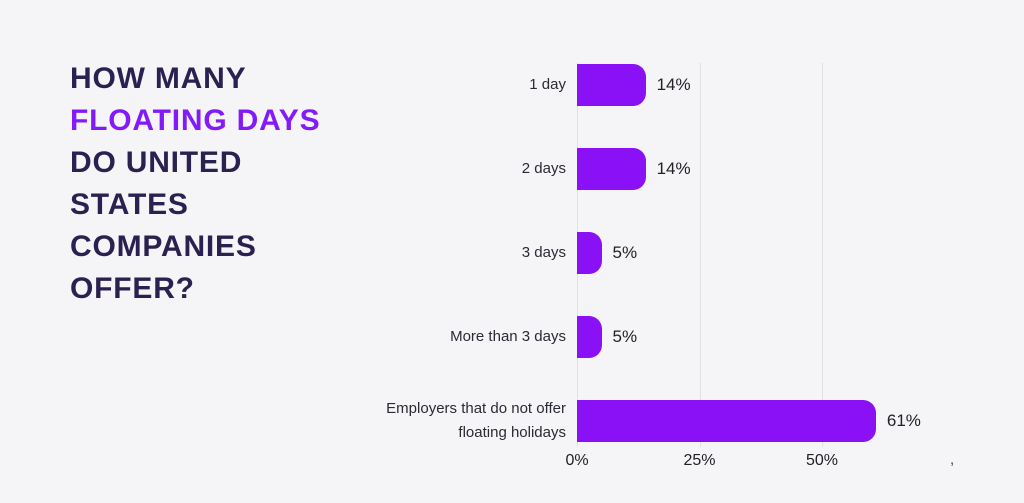 The height and width of the screenshot is (503, 1024). Describe the element at coordinates (543, 252) in the screenshot. I see `category-label: 3 days` at that location.